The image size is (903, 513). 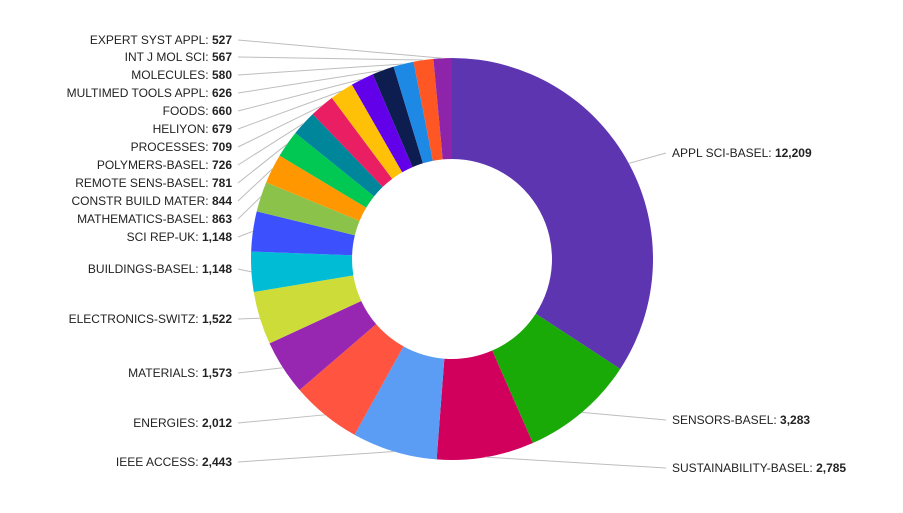 I want to click on data-label-constr-build-mater: CONSTR BUILD MATER: 844, so click(x=152, y=201).